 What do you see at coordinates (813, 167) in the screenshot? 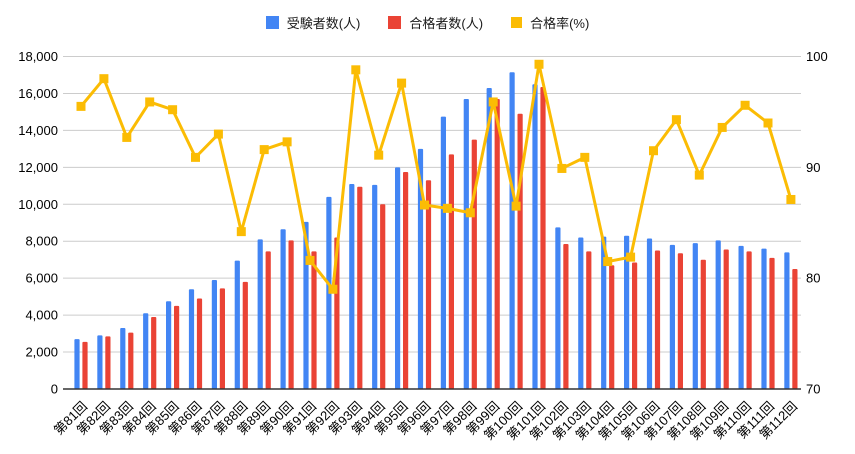
I see `y-axis-right-tick-label: 90` at bounding box center [813, 167].